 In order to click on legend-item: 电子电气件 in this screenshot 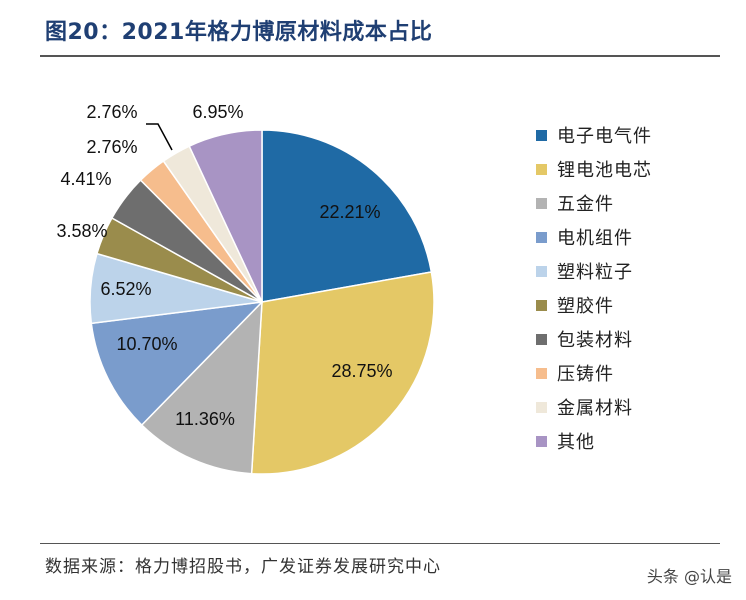, I will do `click(594, 135)`.